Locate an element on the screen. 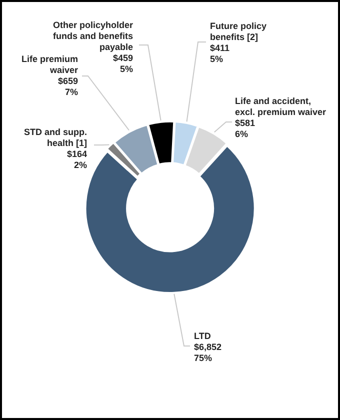  slice-label: Life and accident, excl. premium waiver is located at coordinates (281, 106).